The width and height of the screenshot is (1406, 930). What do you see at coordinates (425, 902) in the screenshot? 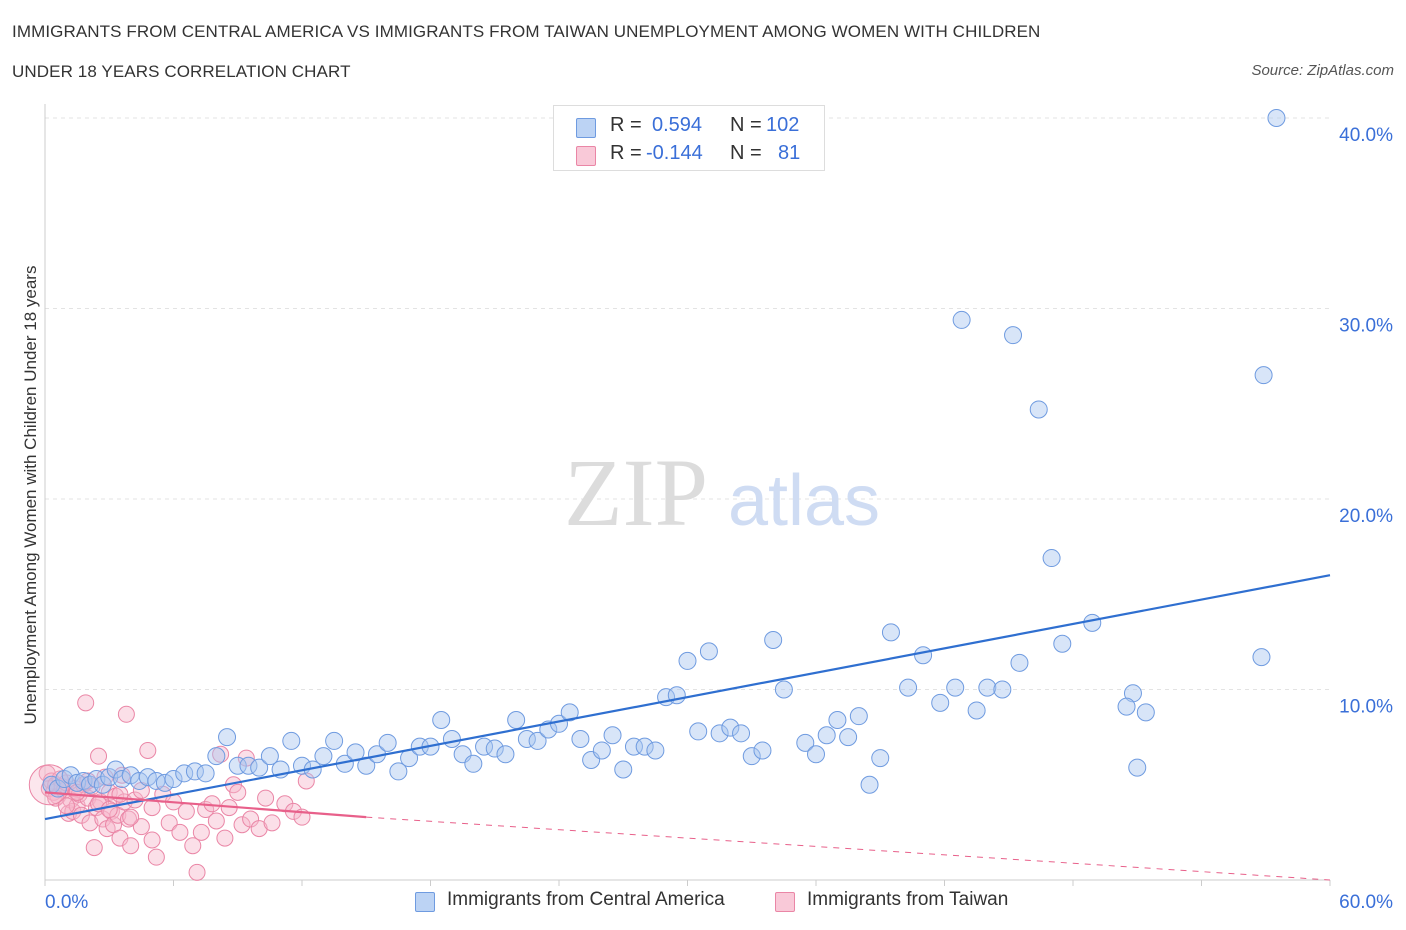
I see `bottom-legend-swatch-blue` at bounding box center [425, 902].